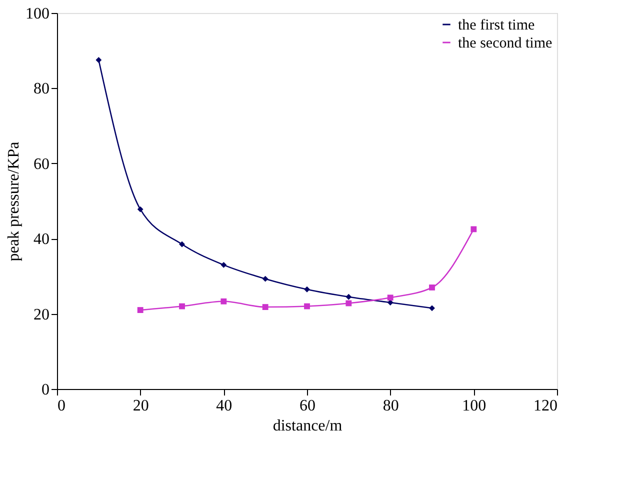 This screenshot has width=633, height=500. What do you see at coordinates (224, 406) in the screenshot?
I see `x-tick-label: 40` at bounding box center [224, 406].